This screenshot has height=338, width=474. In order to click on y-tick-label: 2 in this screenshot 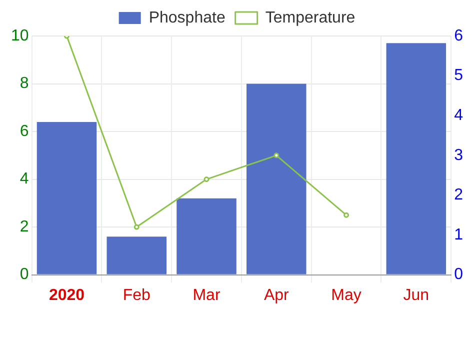, I will do `click(24, 227)`.